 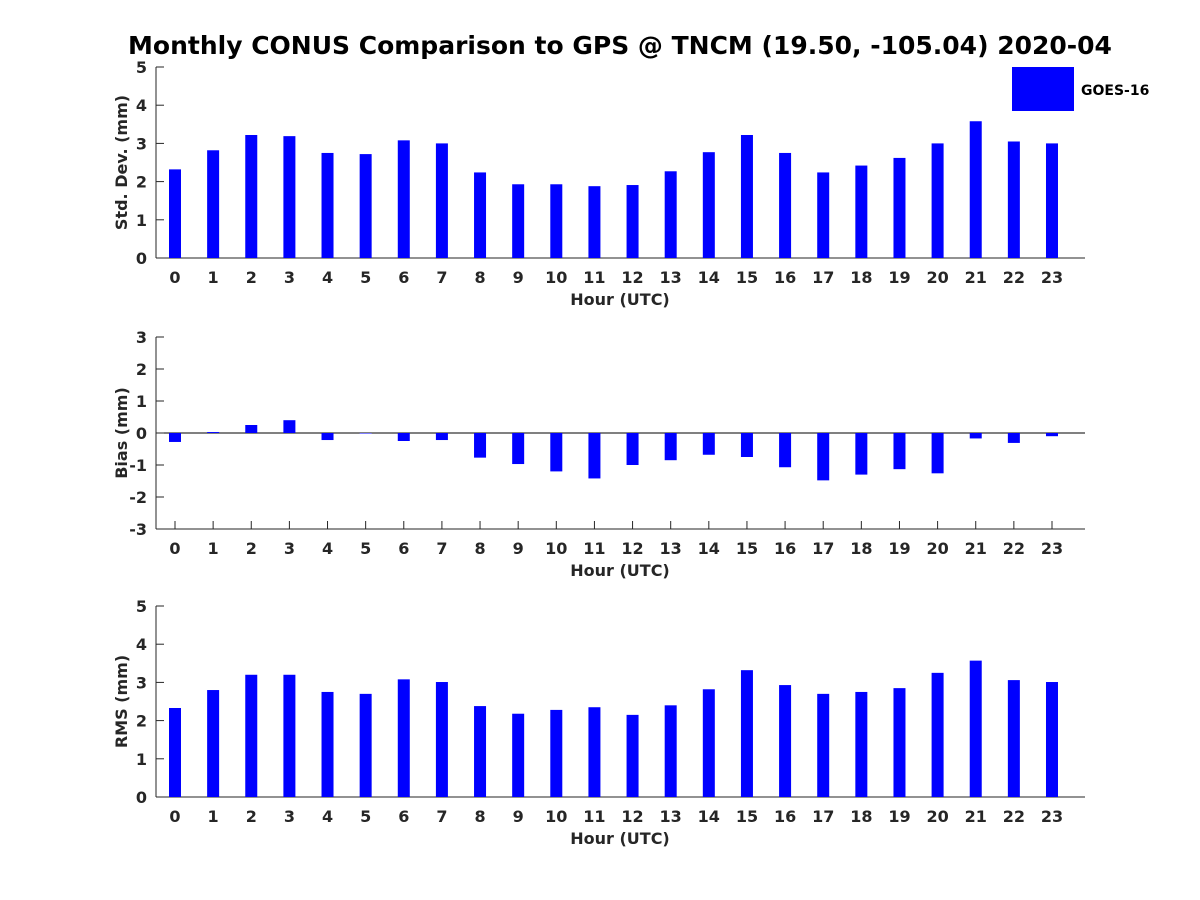 What do you see at coordinates (620, 838) in the screenshot?
I see `x-axis-label: Hour (UTC)` at bounding box center [620, 838].